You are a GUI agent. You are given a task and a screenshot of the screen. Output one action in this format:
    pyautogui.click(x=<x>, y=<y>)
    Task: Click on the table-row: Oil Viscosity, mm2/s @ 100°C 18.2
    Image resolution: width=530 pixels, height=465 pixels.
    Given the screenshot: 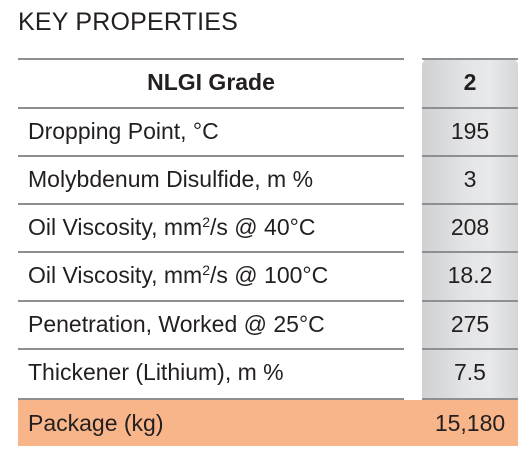 What is the action you would take?
    pyautogui.click(x=268, y=273)
    